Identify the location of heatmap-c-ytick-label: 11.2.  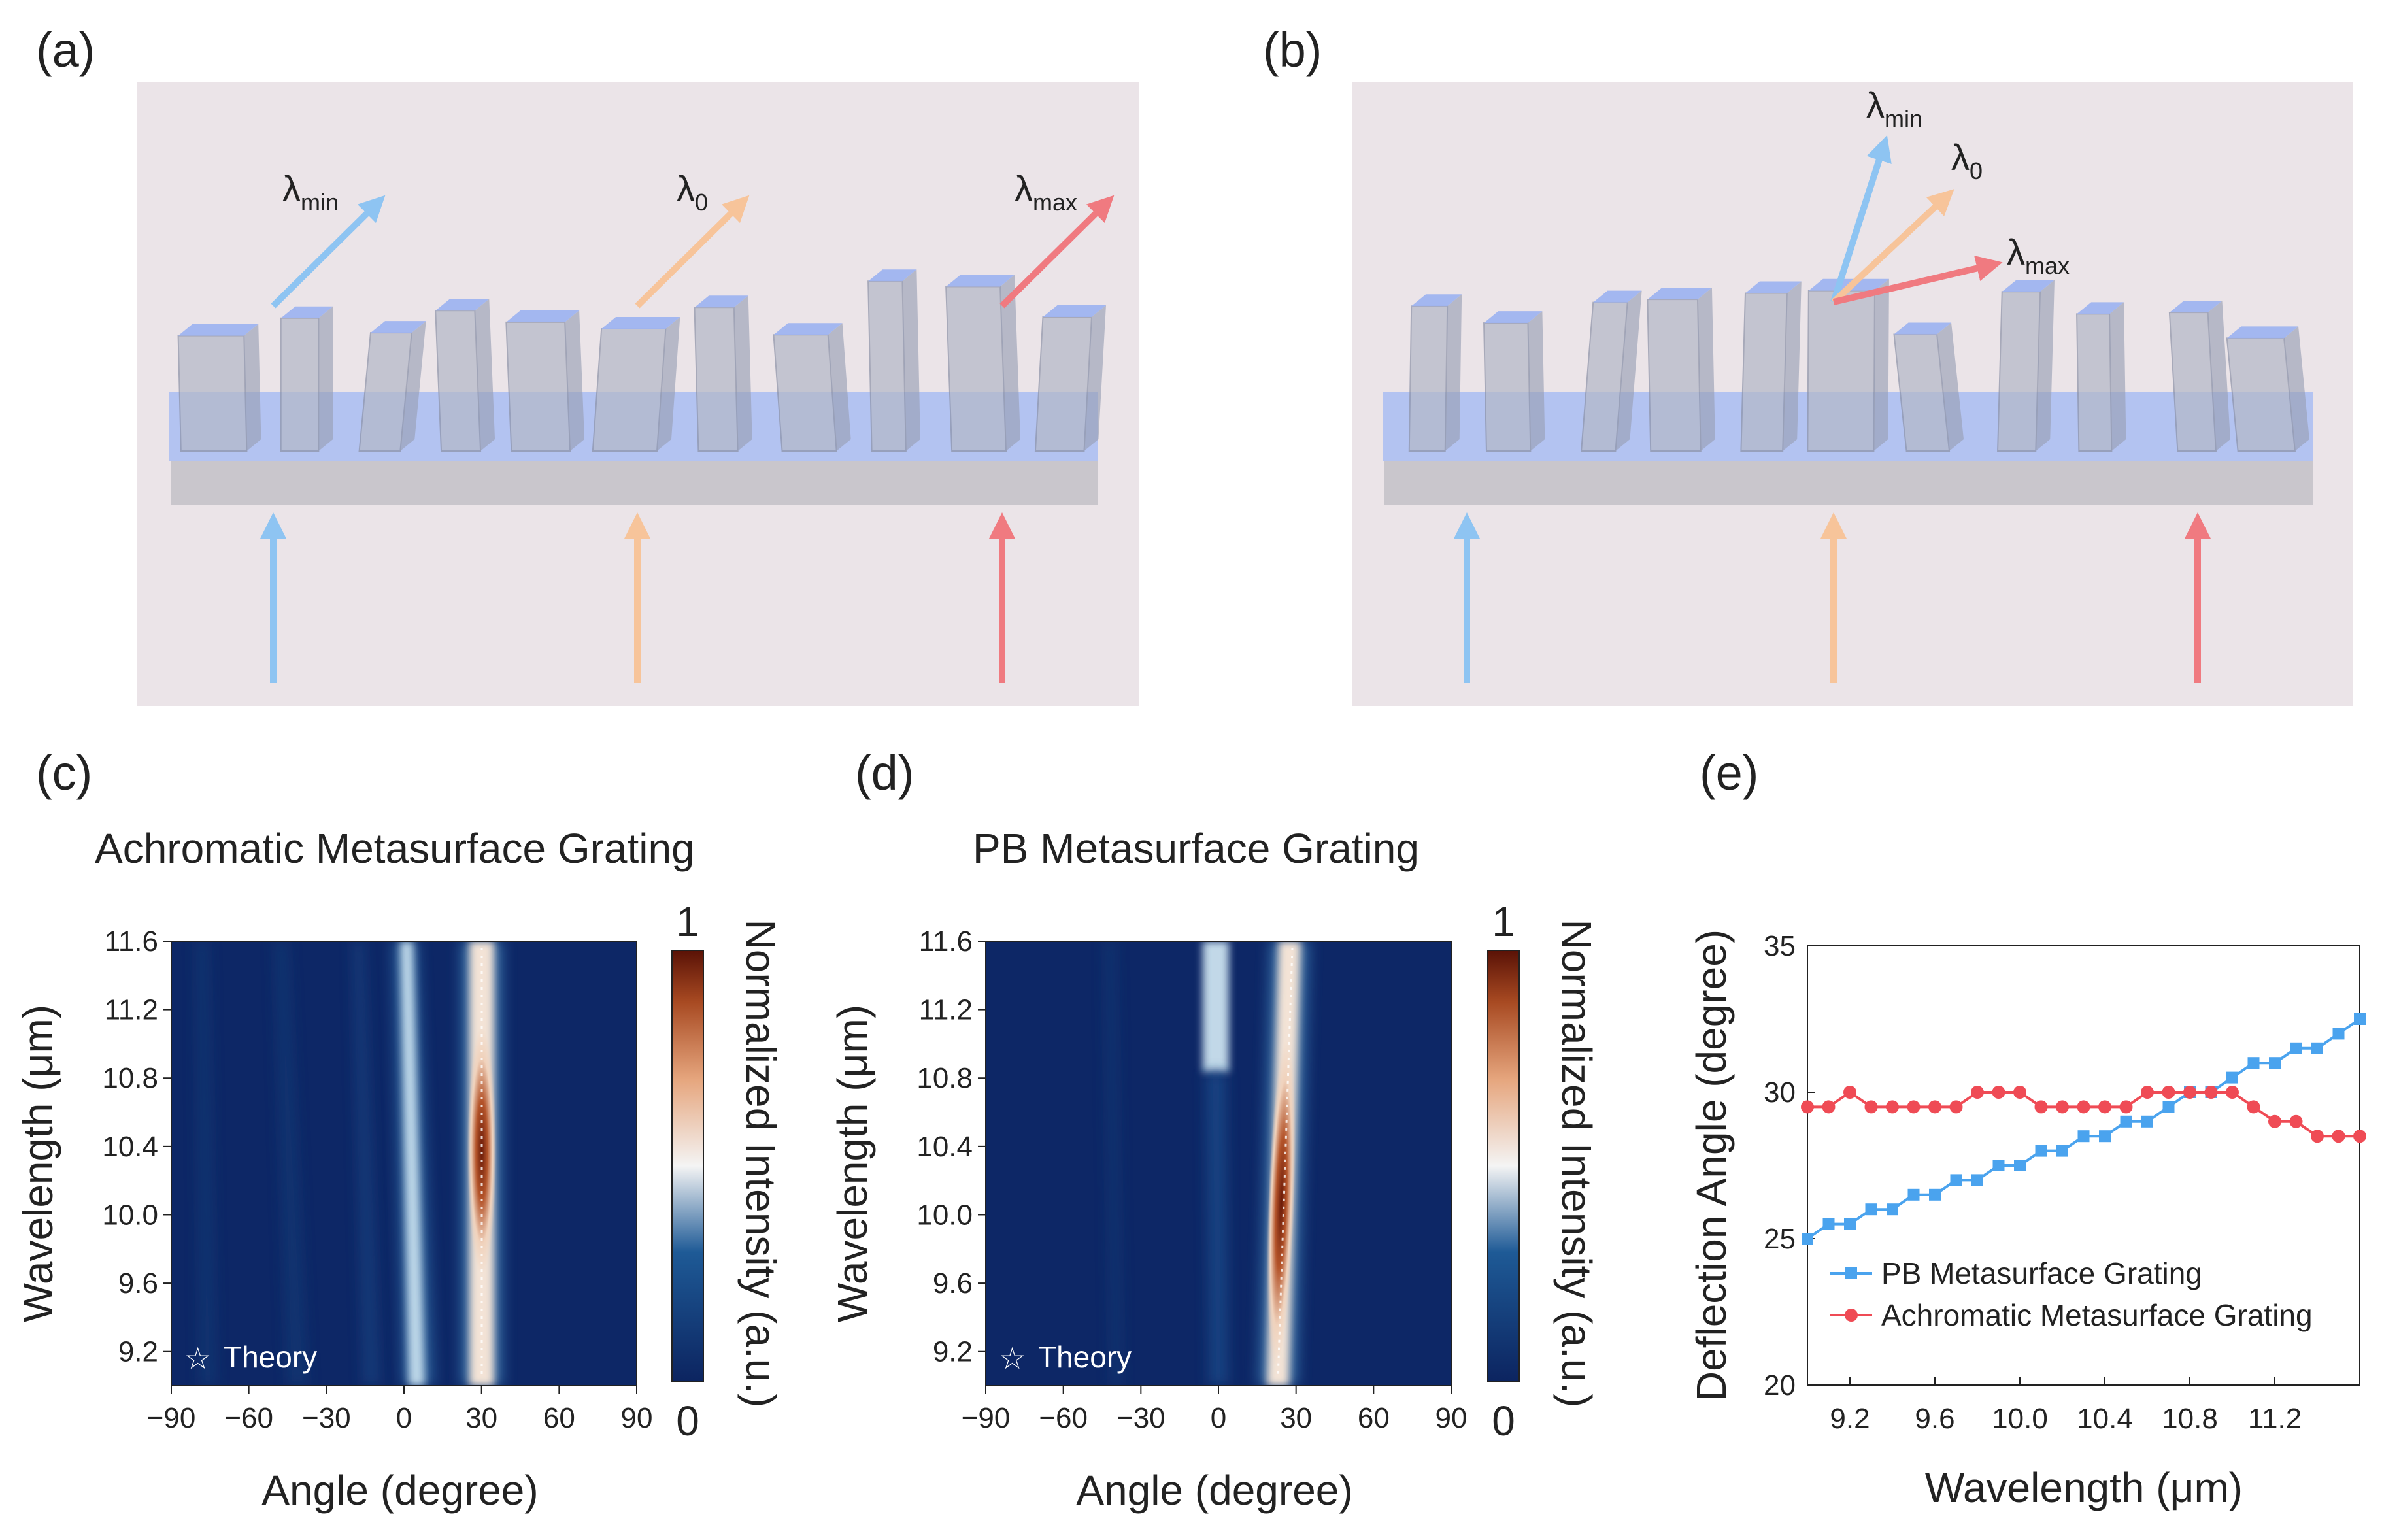
(131, 1010).